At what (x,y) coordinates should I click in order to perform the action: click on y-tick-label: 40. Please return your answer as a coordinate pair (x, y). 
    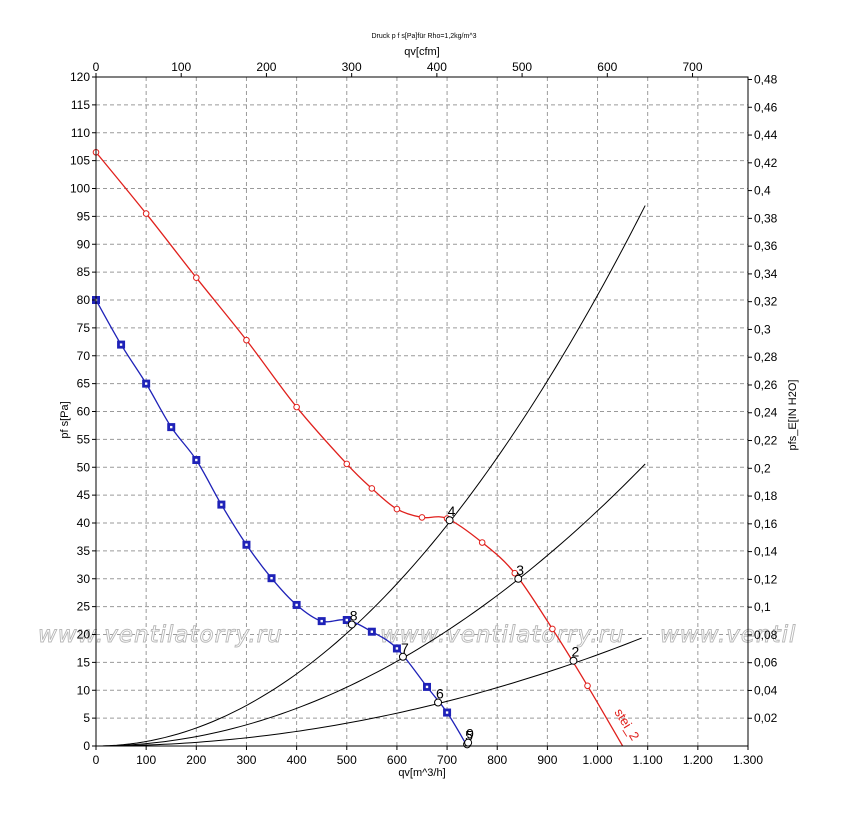
    Looking at the image, I should click on (84, 523).